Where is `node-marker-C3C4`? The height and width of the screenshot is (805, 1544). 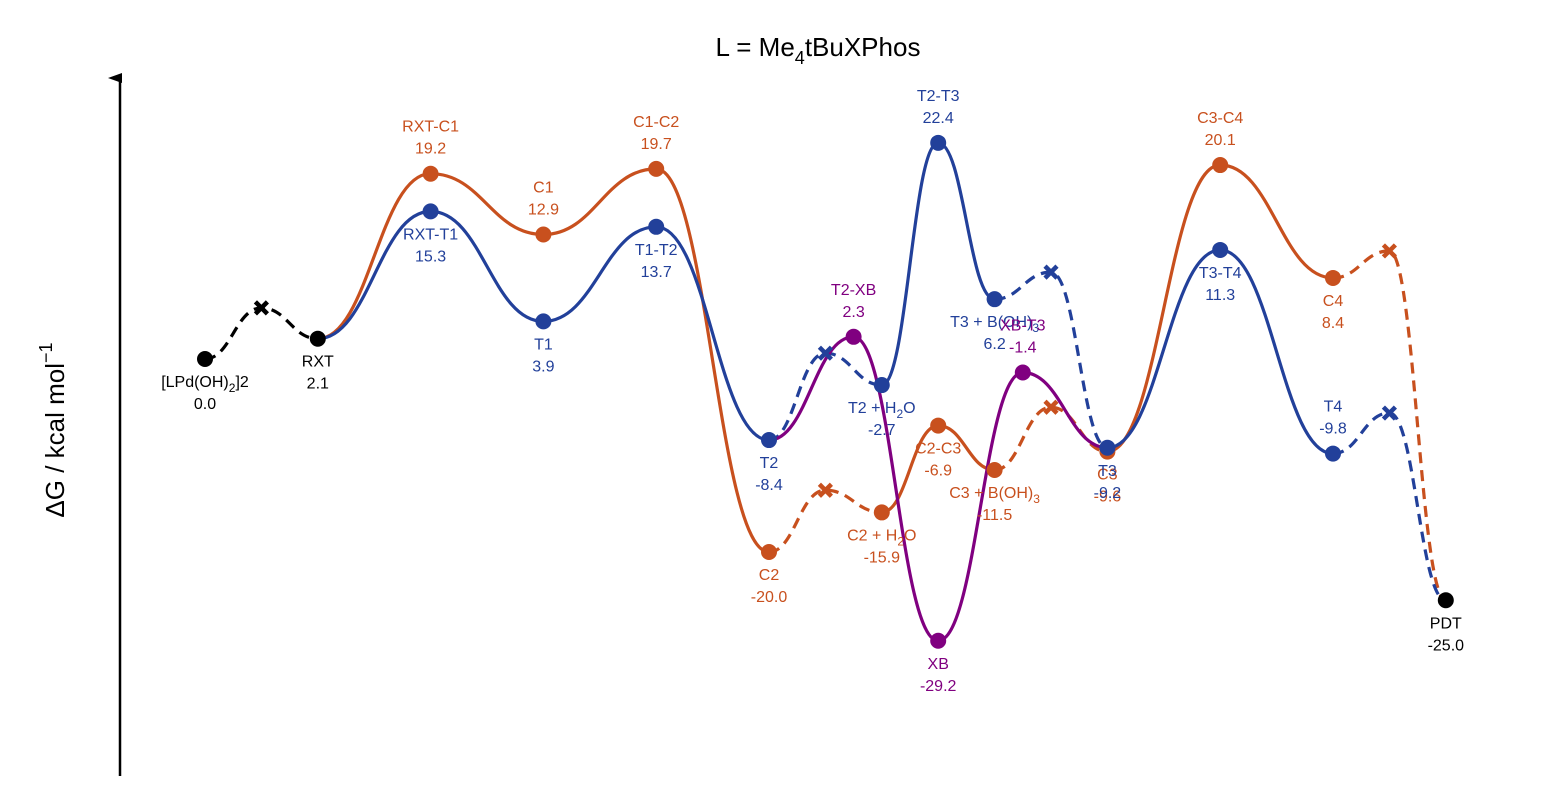
node-marker-C3C4 is located at coordinates (1220, 165).